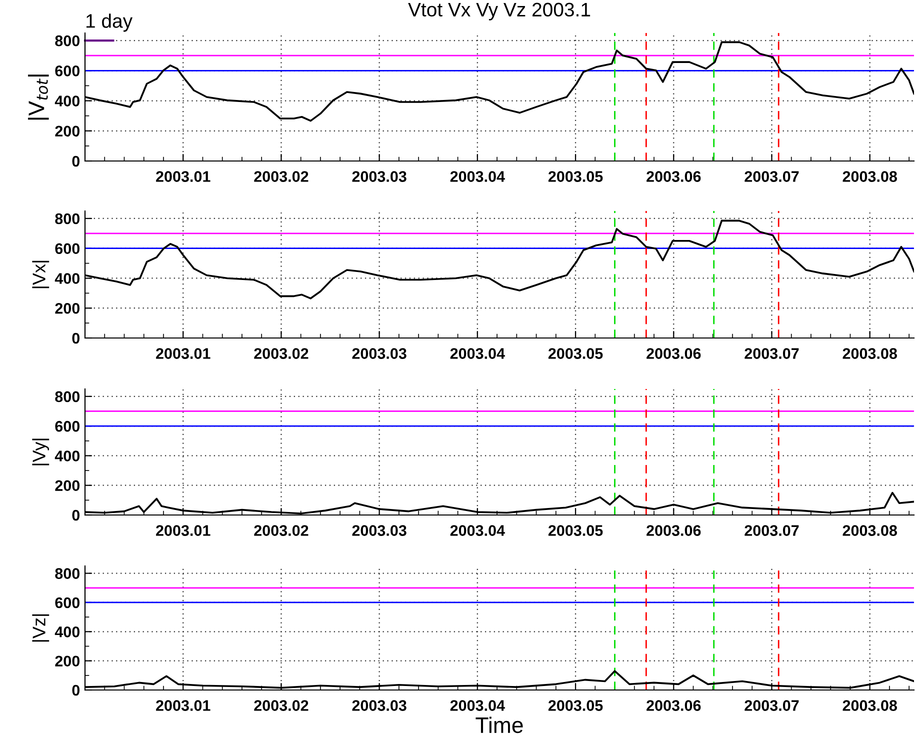 This screenshot has height=744, width=916. Describe the element at coordinates (499, 11) in the screenshot. I see `chart-title: Vtot Vx Vy Vz 2003.1` at that location.